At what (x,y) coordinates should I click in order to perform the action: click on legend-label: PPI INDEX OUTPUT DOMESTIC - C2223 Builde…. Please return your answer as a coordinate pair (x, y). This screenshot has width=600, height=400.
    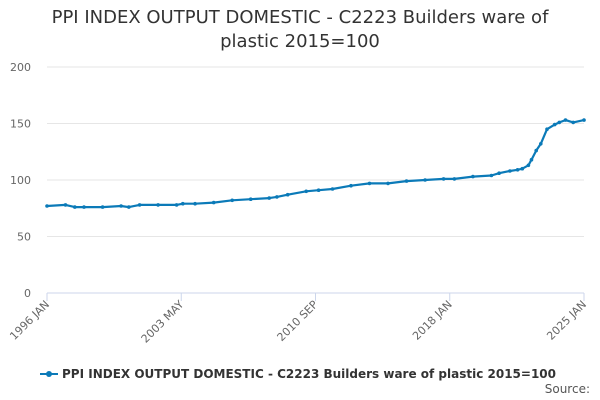
    Looking at the image, I should click on (309, 374).